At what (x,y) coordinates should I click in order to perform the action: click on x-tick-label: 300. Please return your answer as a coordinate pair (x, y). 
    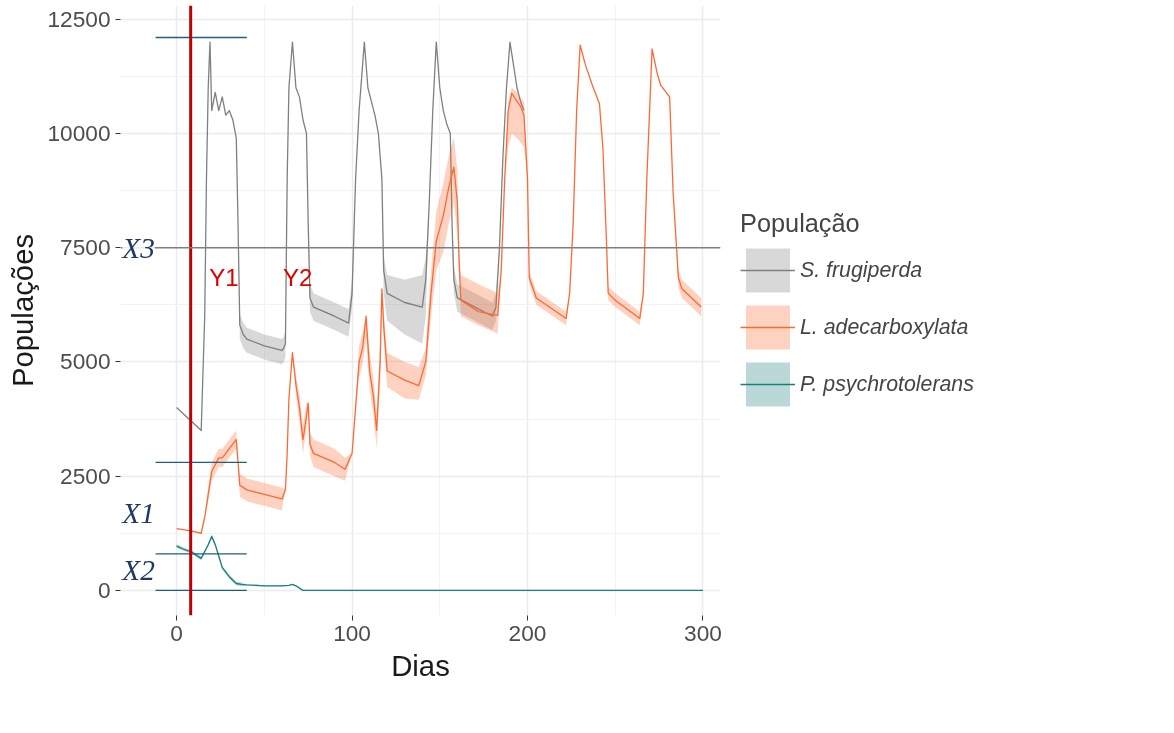
    Looking at the image, I should click on (703, 632).